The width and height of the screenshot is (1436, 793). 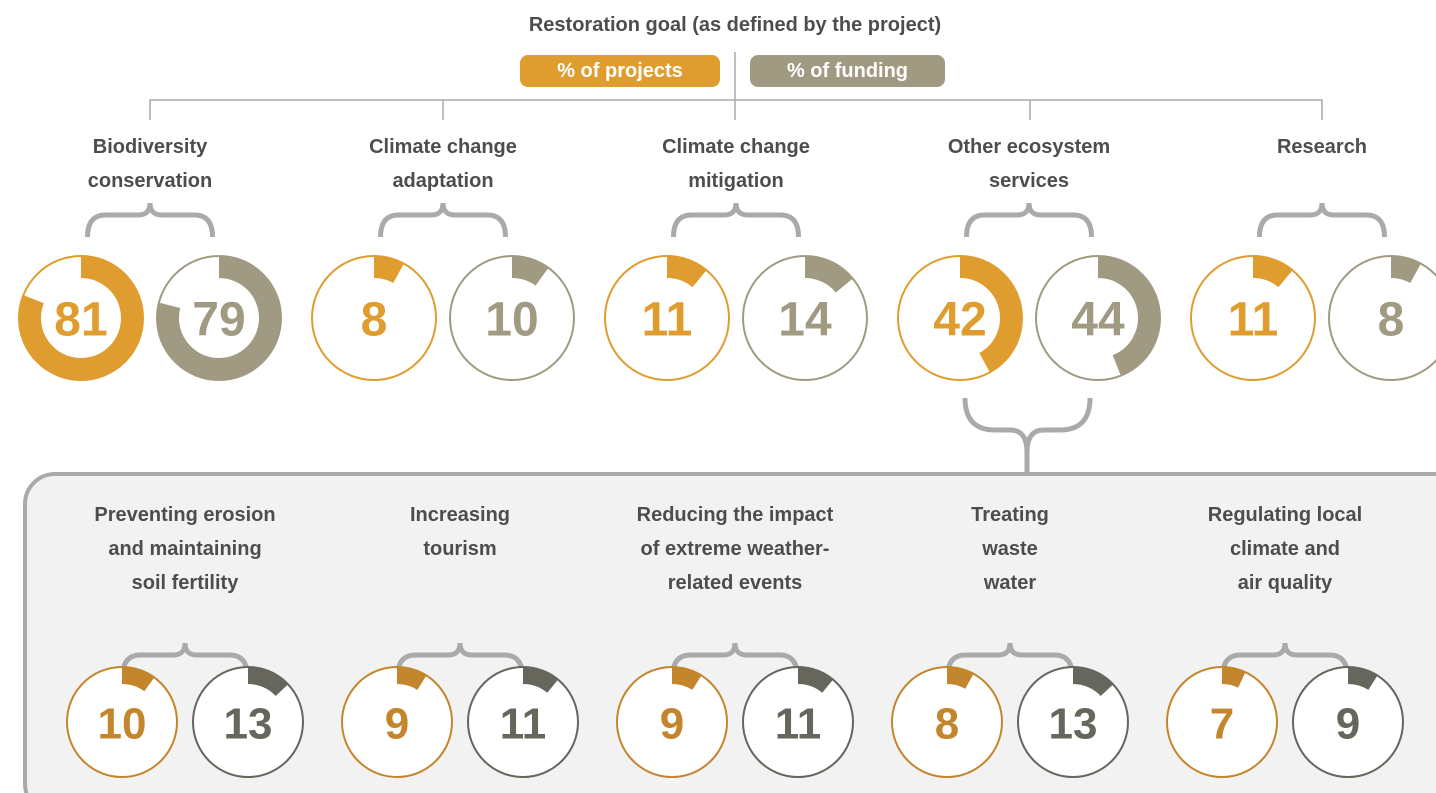 I want to click on category-label: Other ecosystem services, so click(x=1029, y=164).